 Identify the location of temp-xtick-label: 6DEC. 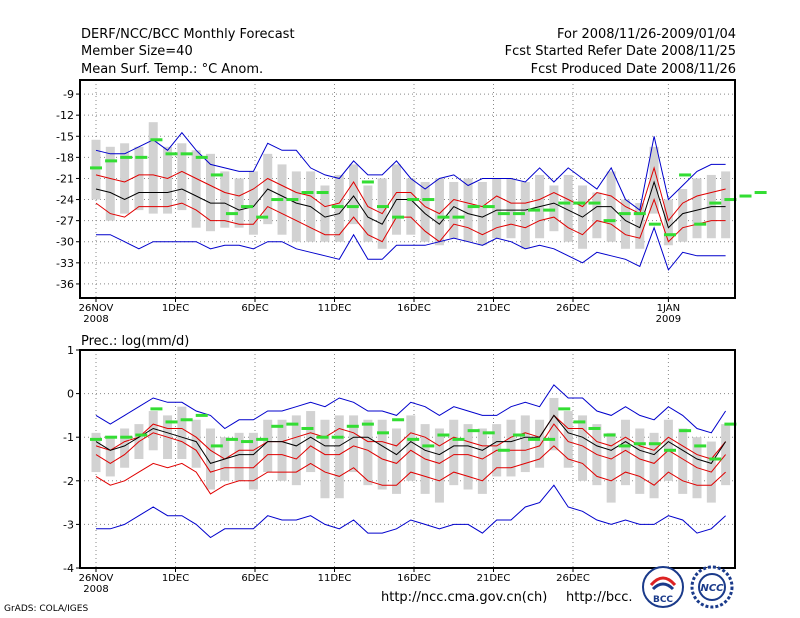
(254, 308).